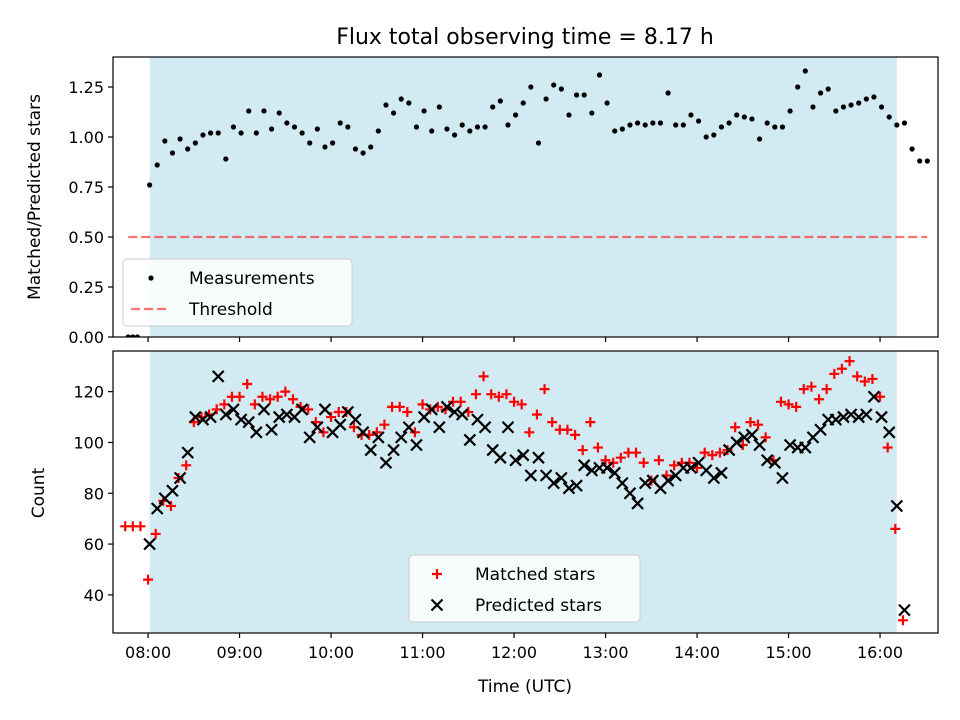 The width and height of the screenshot is (960, 720). I want to click on legend-box, so click(524, 588).